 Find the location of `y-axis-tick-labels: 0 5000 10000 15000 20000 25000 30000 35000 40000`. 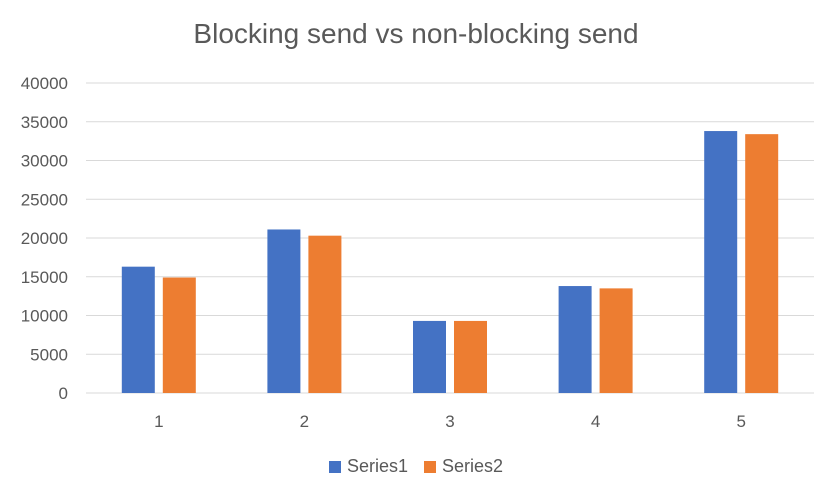

y-axis-tick-labels: 0 5000 10000 15000 20000 25000 30000 35000 40000 is located at coordinates (44, 238).